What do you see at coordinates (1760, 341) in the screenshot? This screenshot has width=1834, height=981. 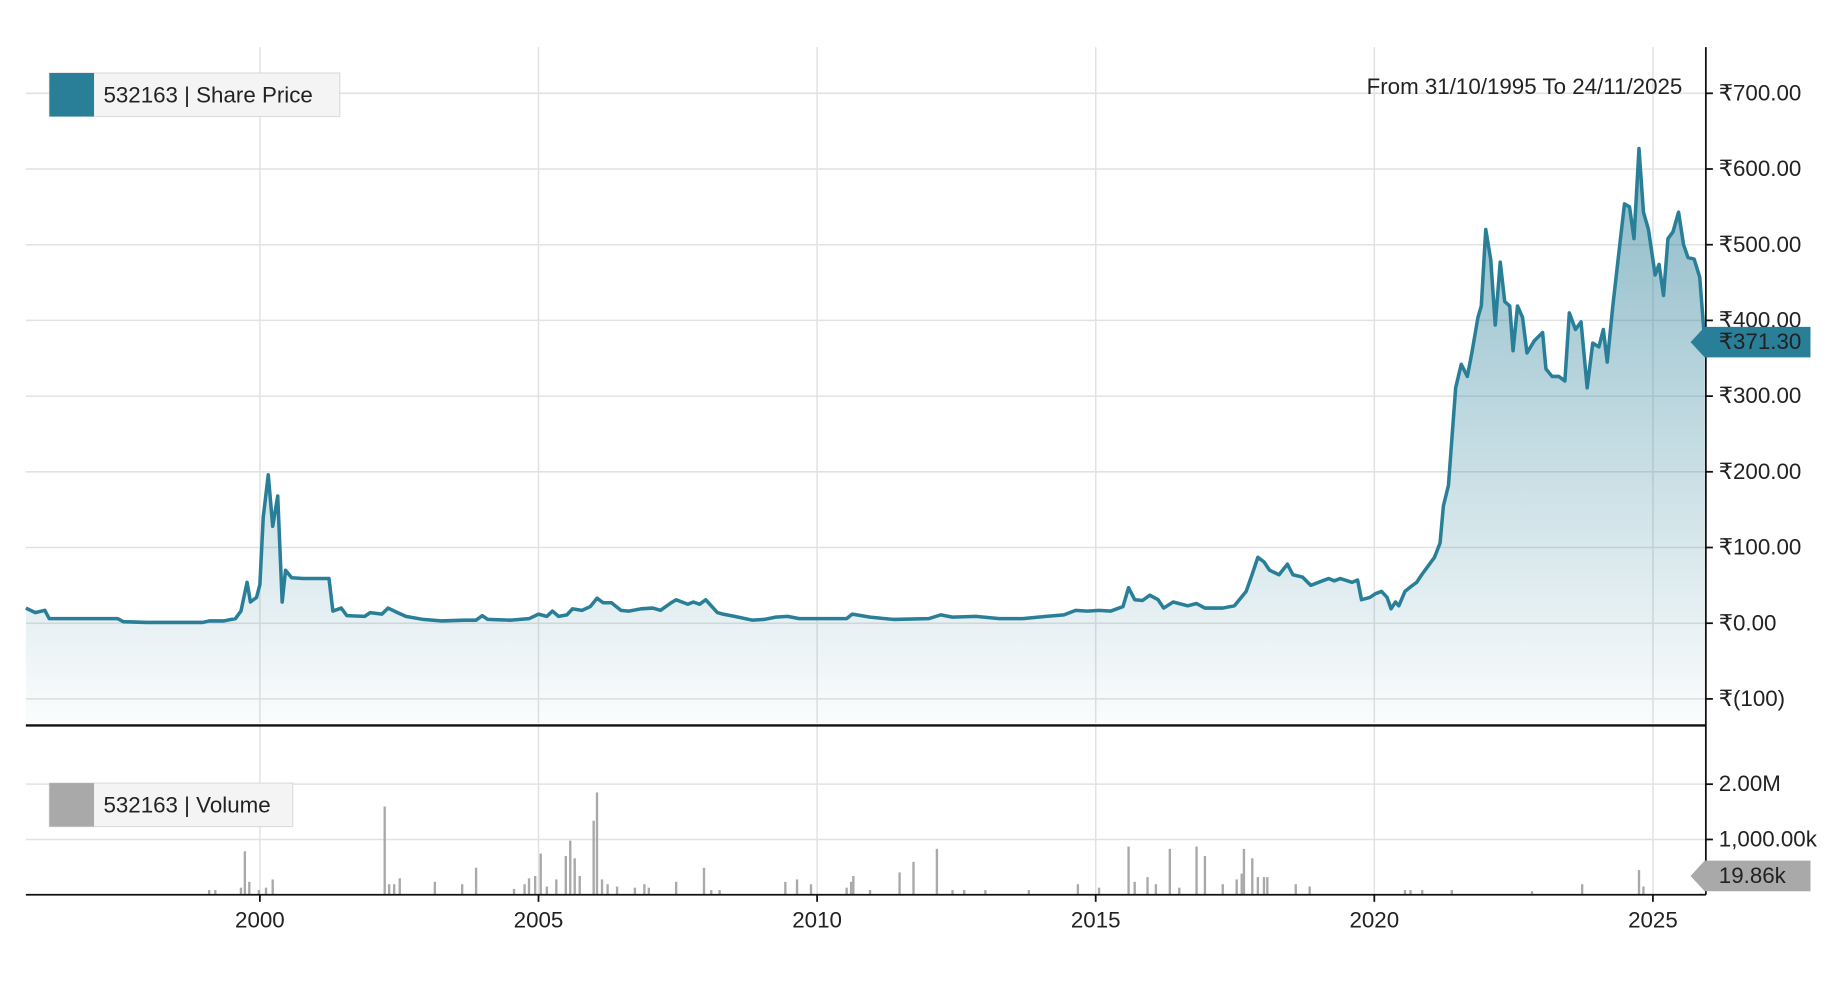 I see `badge-label: ₹371.30` at bounding box center [1760, 341].